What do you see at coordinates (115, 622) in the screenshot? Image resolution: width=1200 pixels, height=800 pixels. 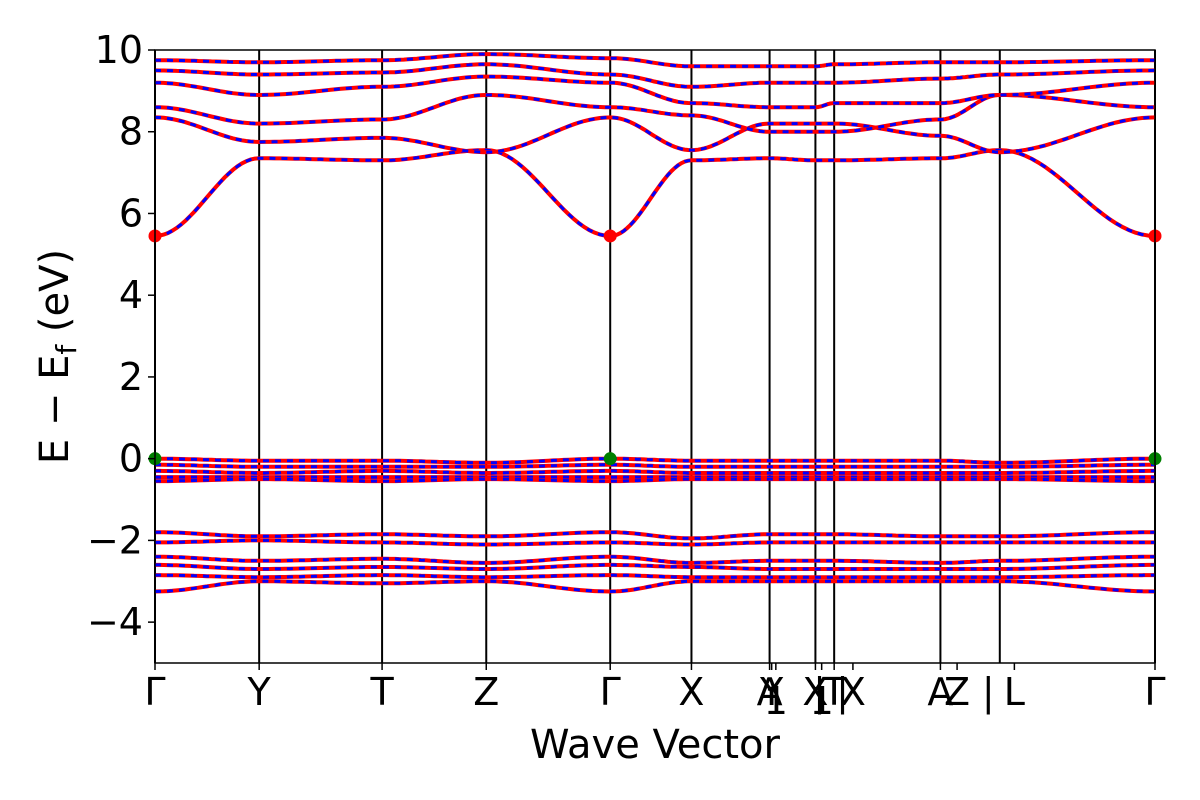 I see `y-tick-label: −4` at bounding box center [115, 622].